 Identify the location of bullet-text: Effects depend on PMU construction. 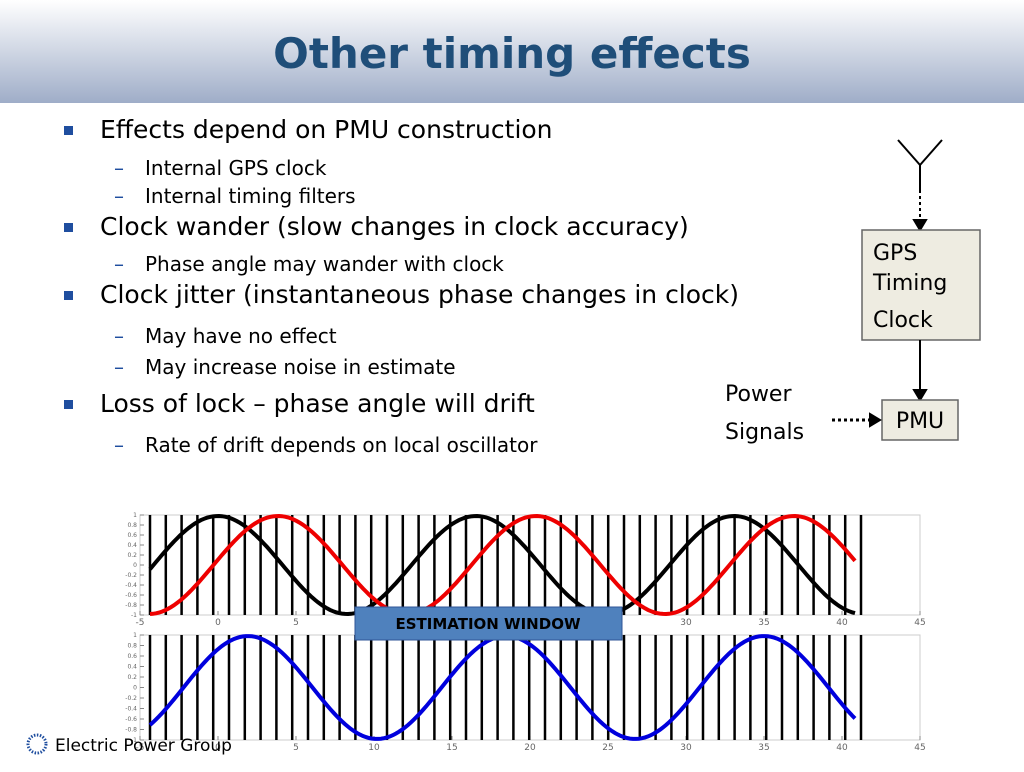
(326, 129).